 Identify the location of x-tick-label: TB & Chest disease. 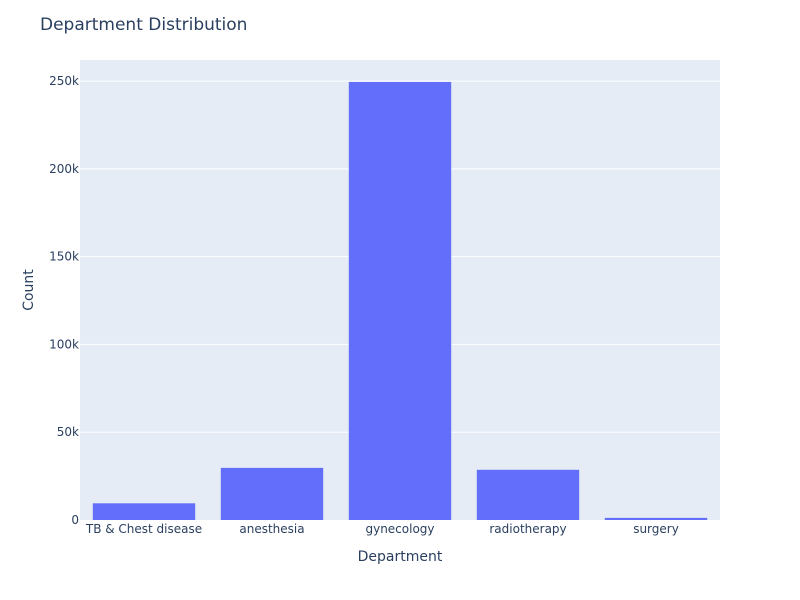
(143, 529).